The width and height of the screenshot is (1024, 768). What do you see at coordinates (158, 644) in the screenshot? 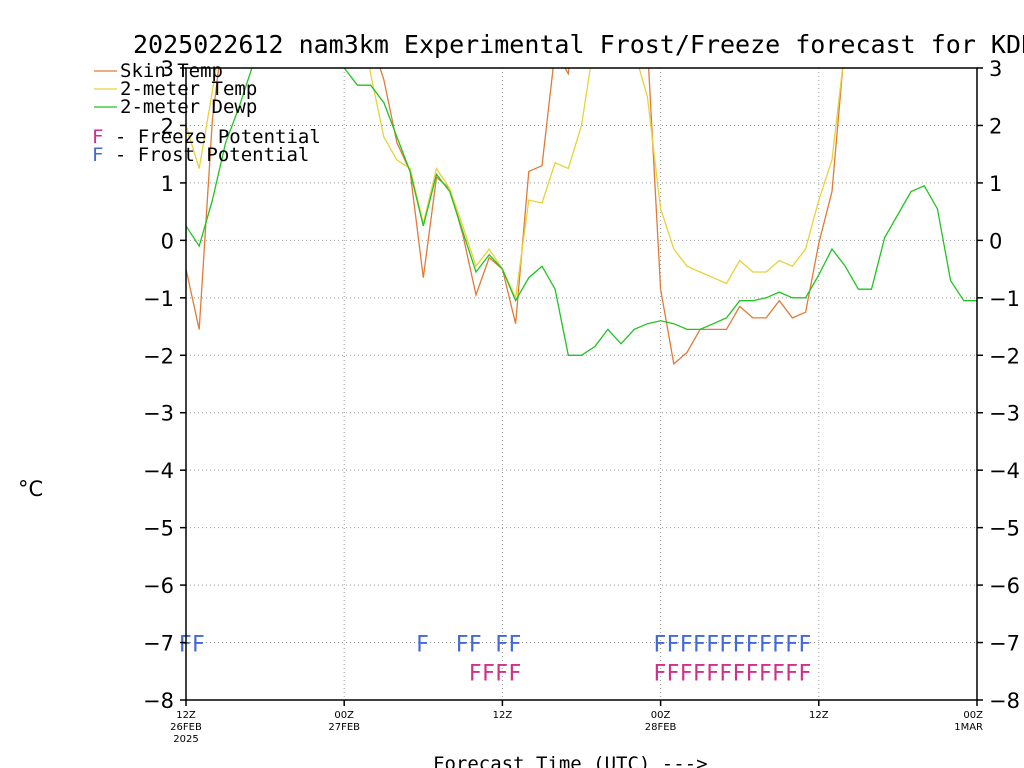
I see `y-tick-label-left: −7` at bounding box center [158, 644].